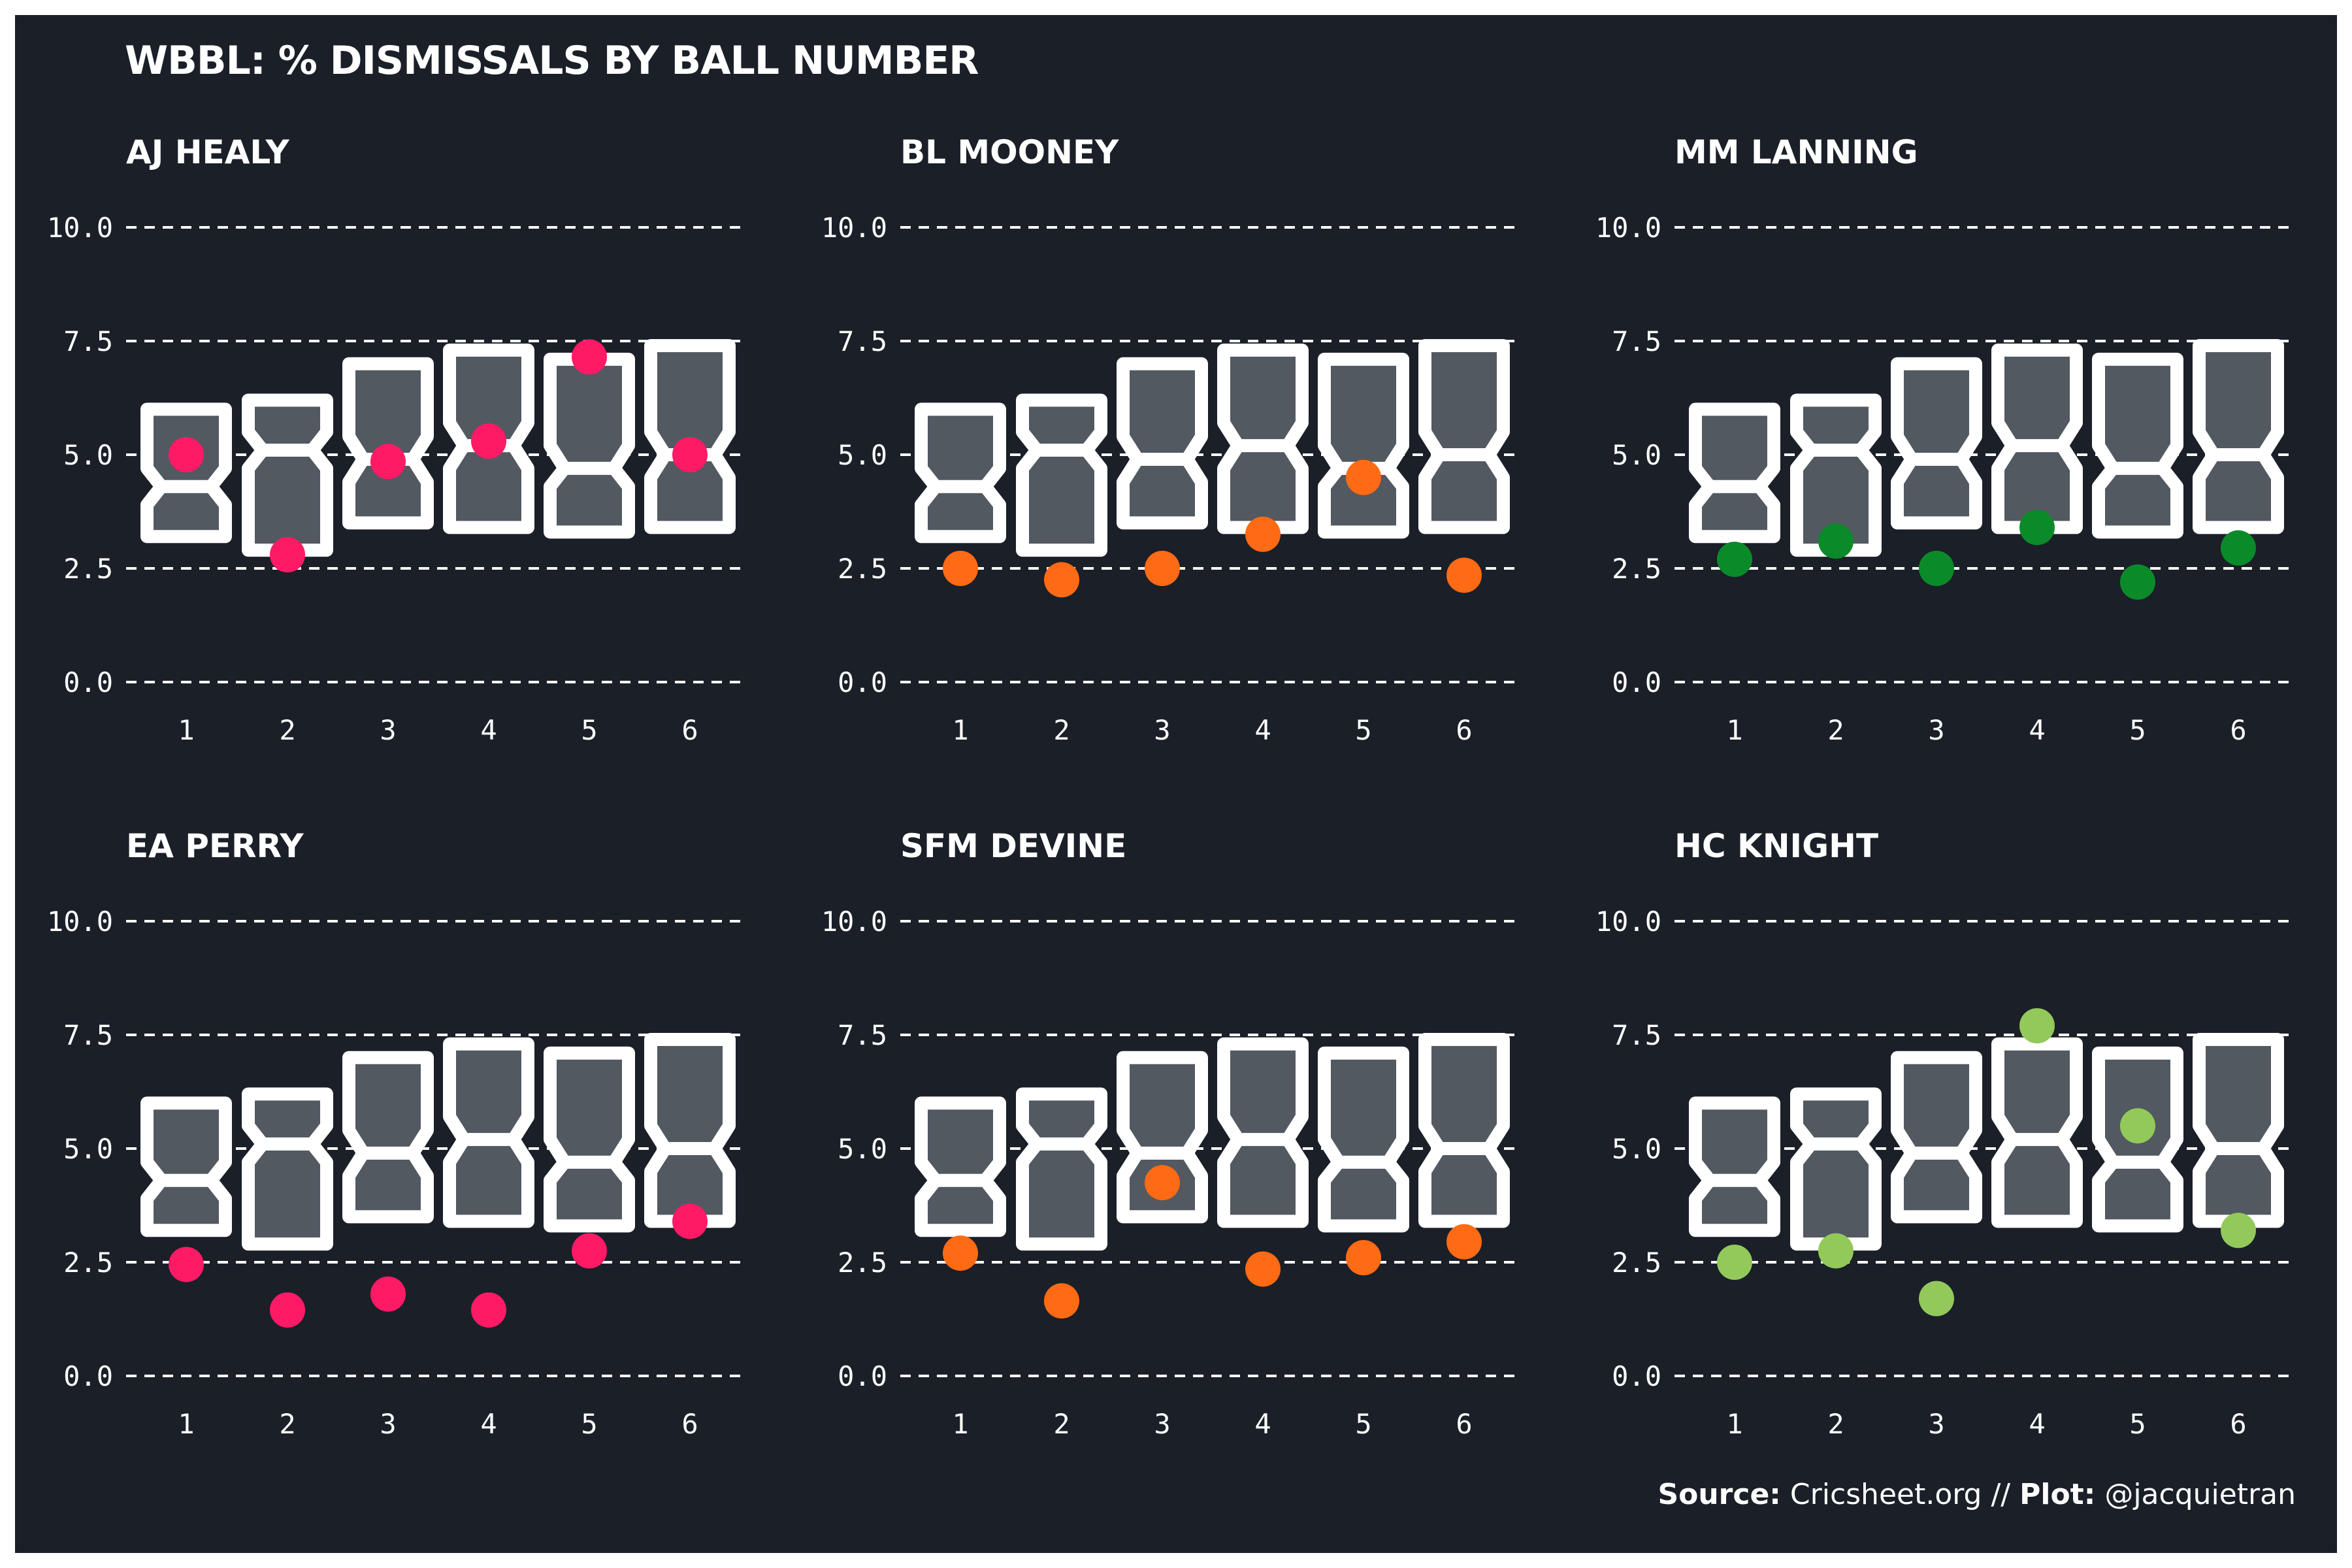 This screenshot has height=1568, width=2352. What do you see at coordinates (552, 61) in the screenshot?
I see `chart-title: WBBL: % DISMISSALS BY BALL NUMBER` at bounding box center [552, 61].